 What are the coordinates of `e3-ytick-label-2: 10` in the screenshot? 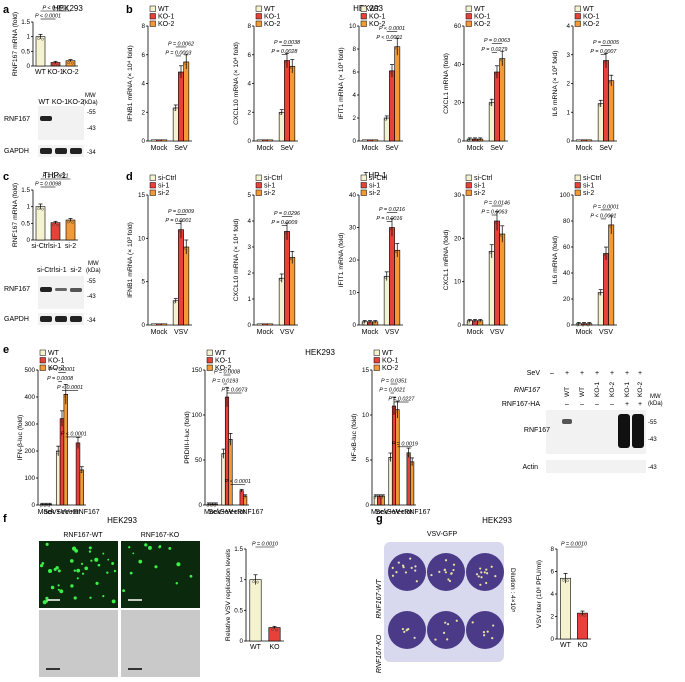 It's located at (366, 415).